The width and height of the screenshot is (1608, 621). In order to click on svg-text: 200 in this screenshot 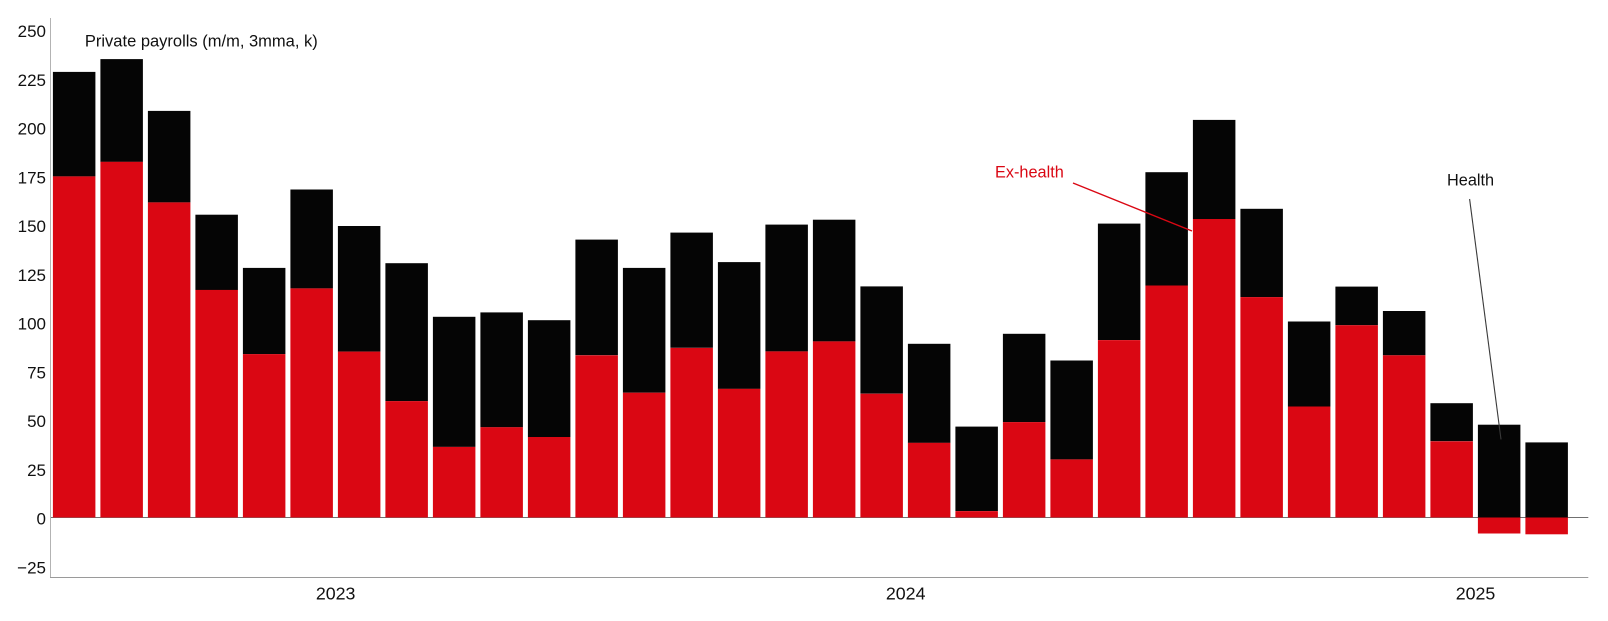, I will do `click(32, 129)`.